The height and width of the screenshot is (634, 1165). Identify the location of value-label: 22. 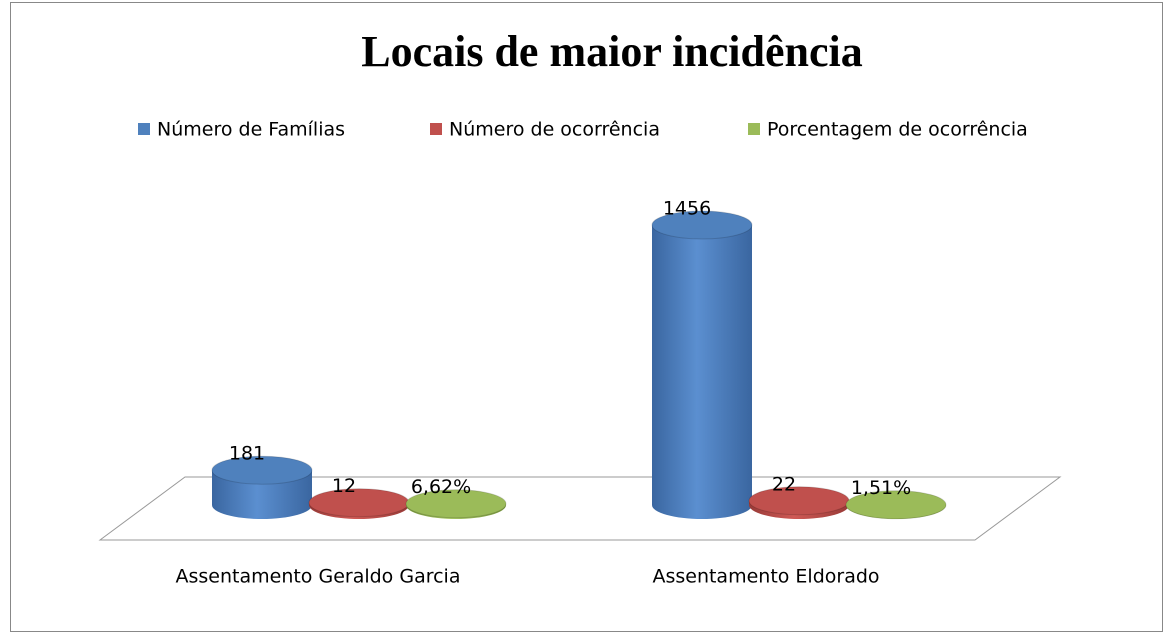
(784, 484).